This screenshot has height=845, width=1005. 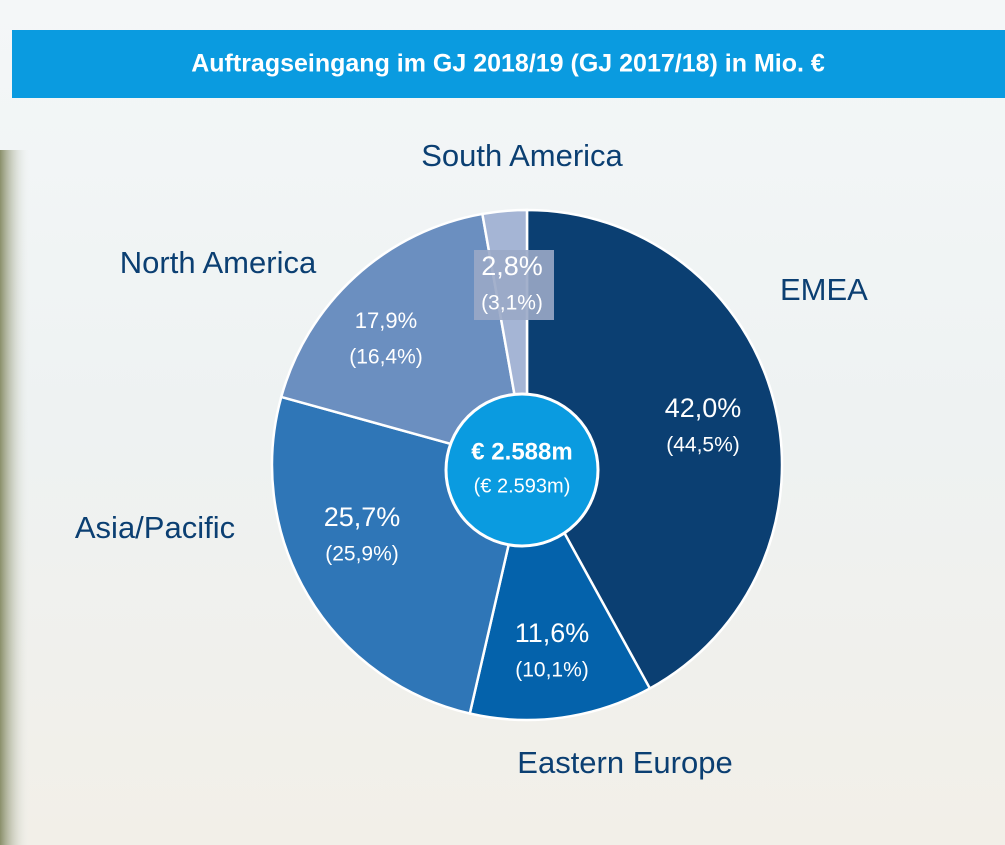 I want to click on value-label: 11,6%, so click(x=552, y=633).